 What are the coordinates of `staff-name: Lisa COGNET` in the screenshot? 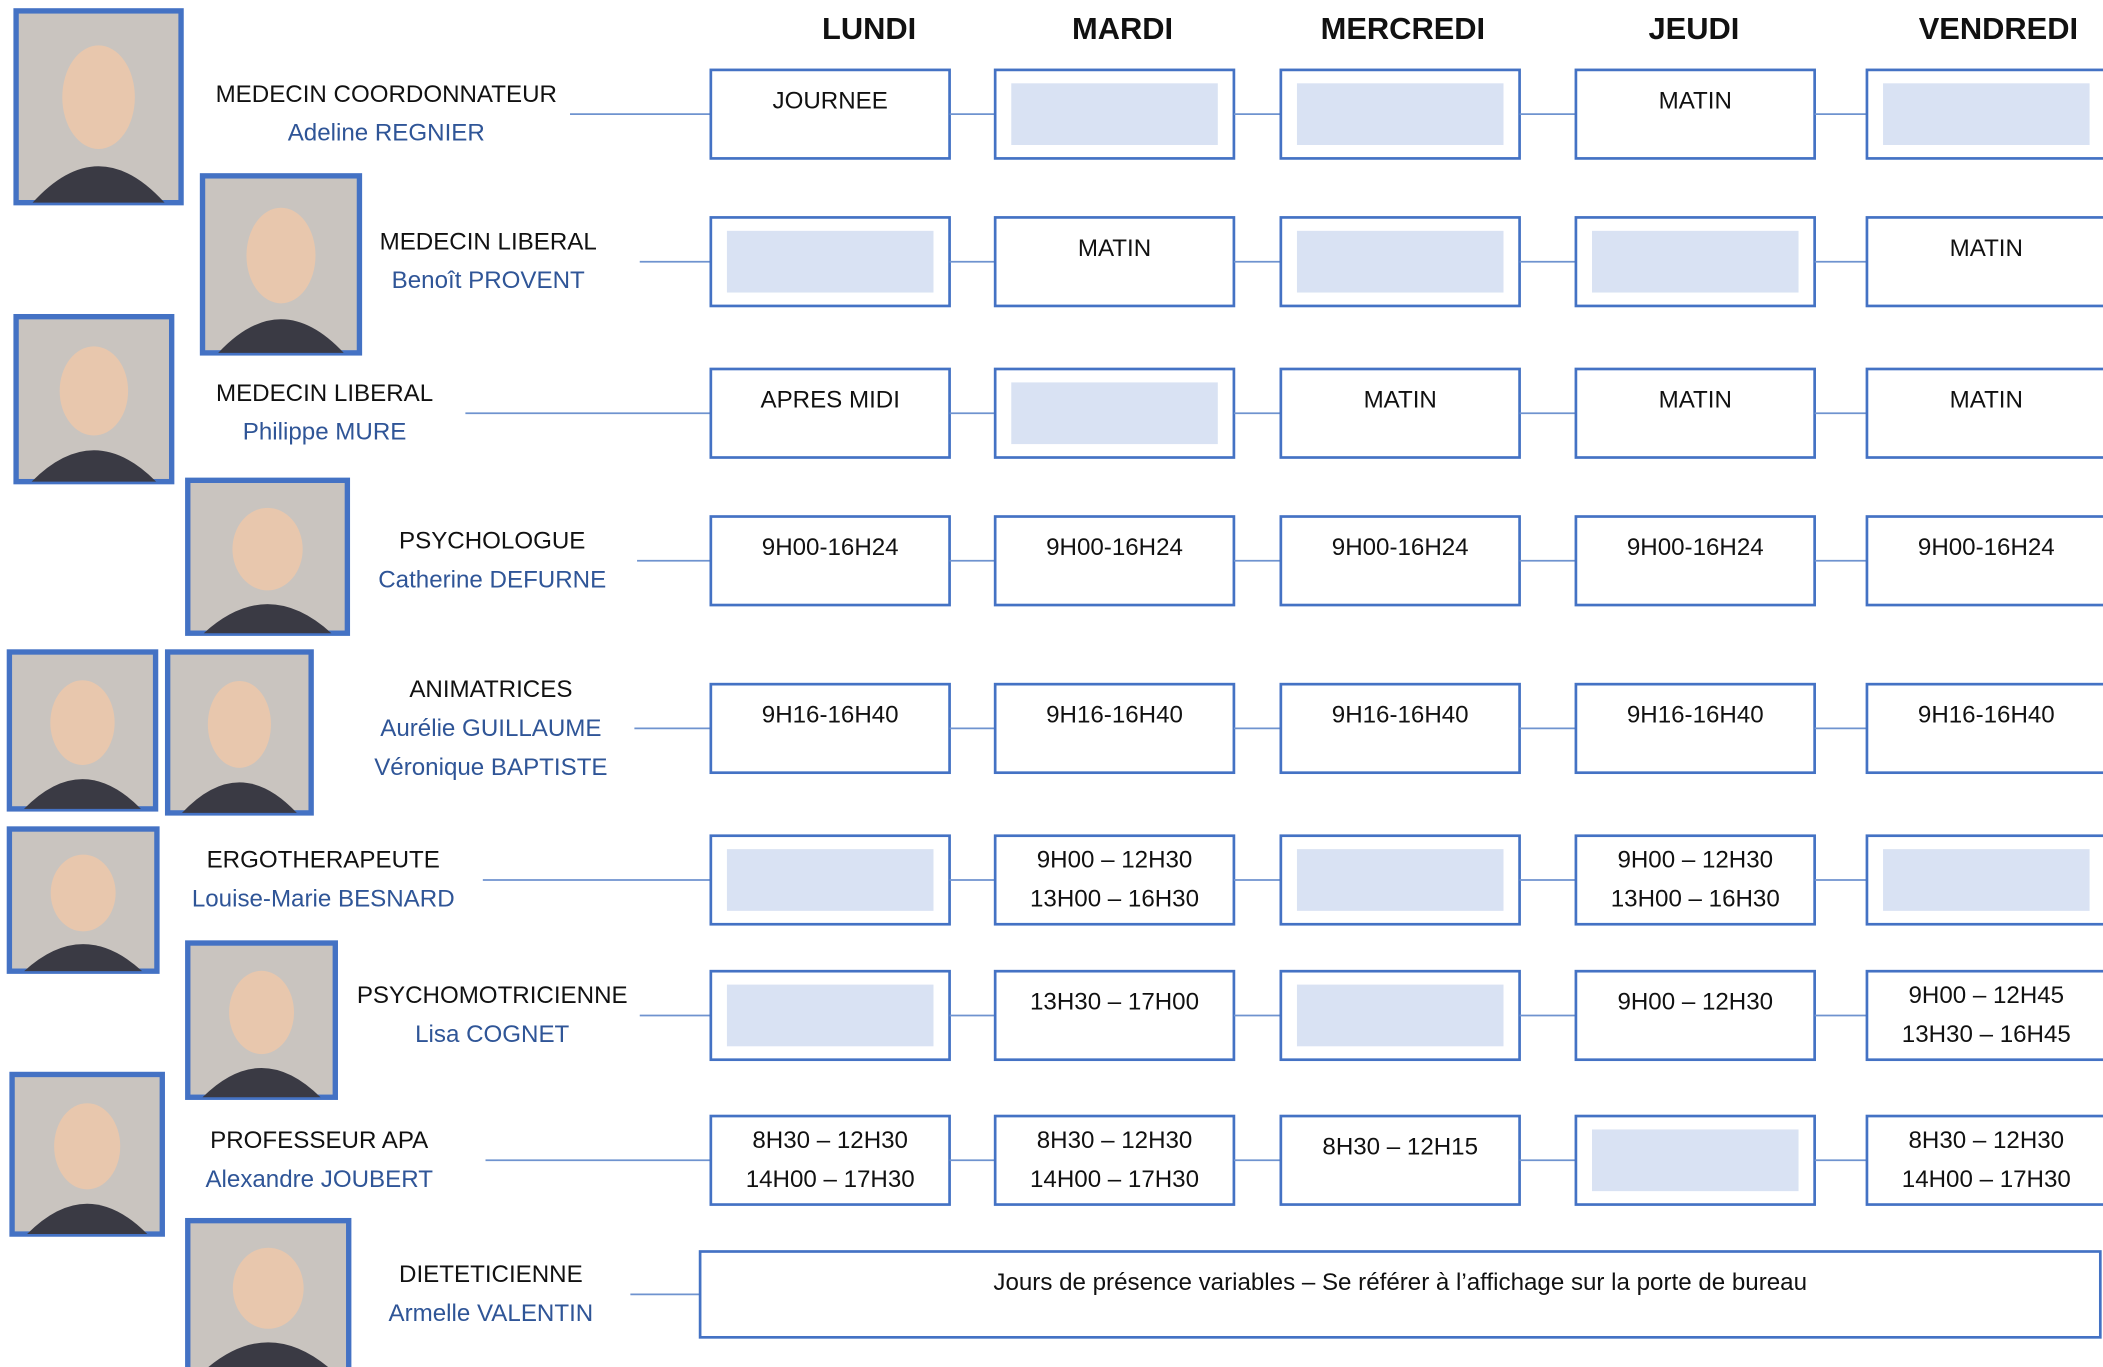 It's located at (492, 1034).